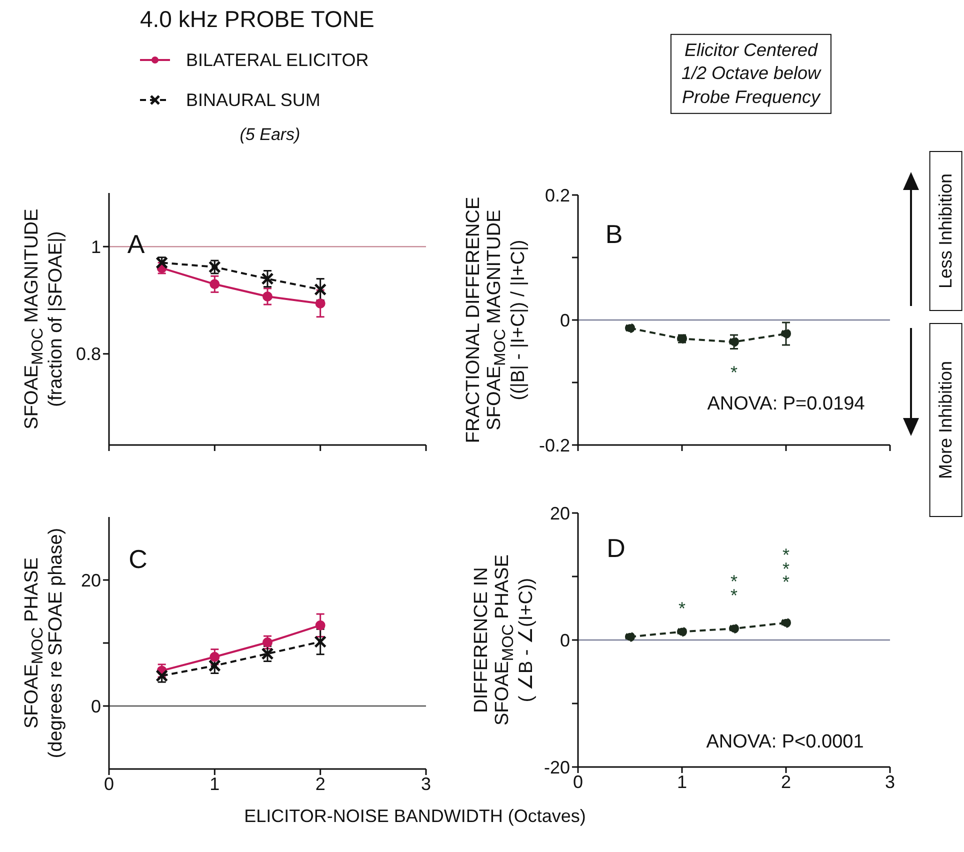 The width and height of the screenshot is (964, 852). Describe the element at coordinates (554, 445) in the screenshot. I see `y-tick-label: -0.2` at that location.